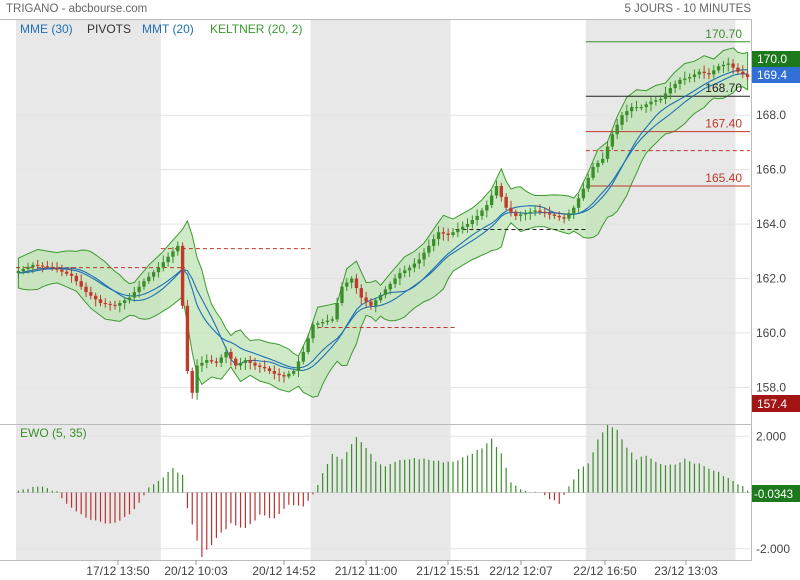  I want to click on price-tick-label: 164.0, so click(771, 224).